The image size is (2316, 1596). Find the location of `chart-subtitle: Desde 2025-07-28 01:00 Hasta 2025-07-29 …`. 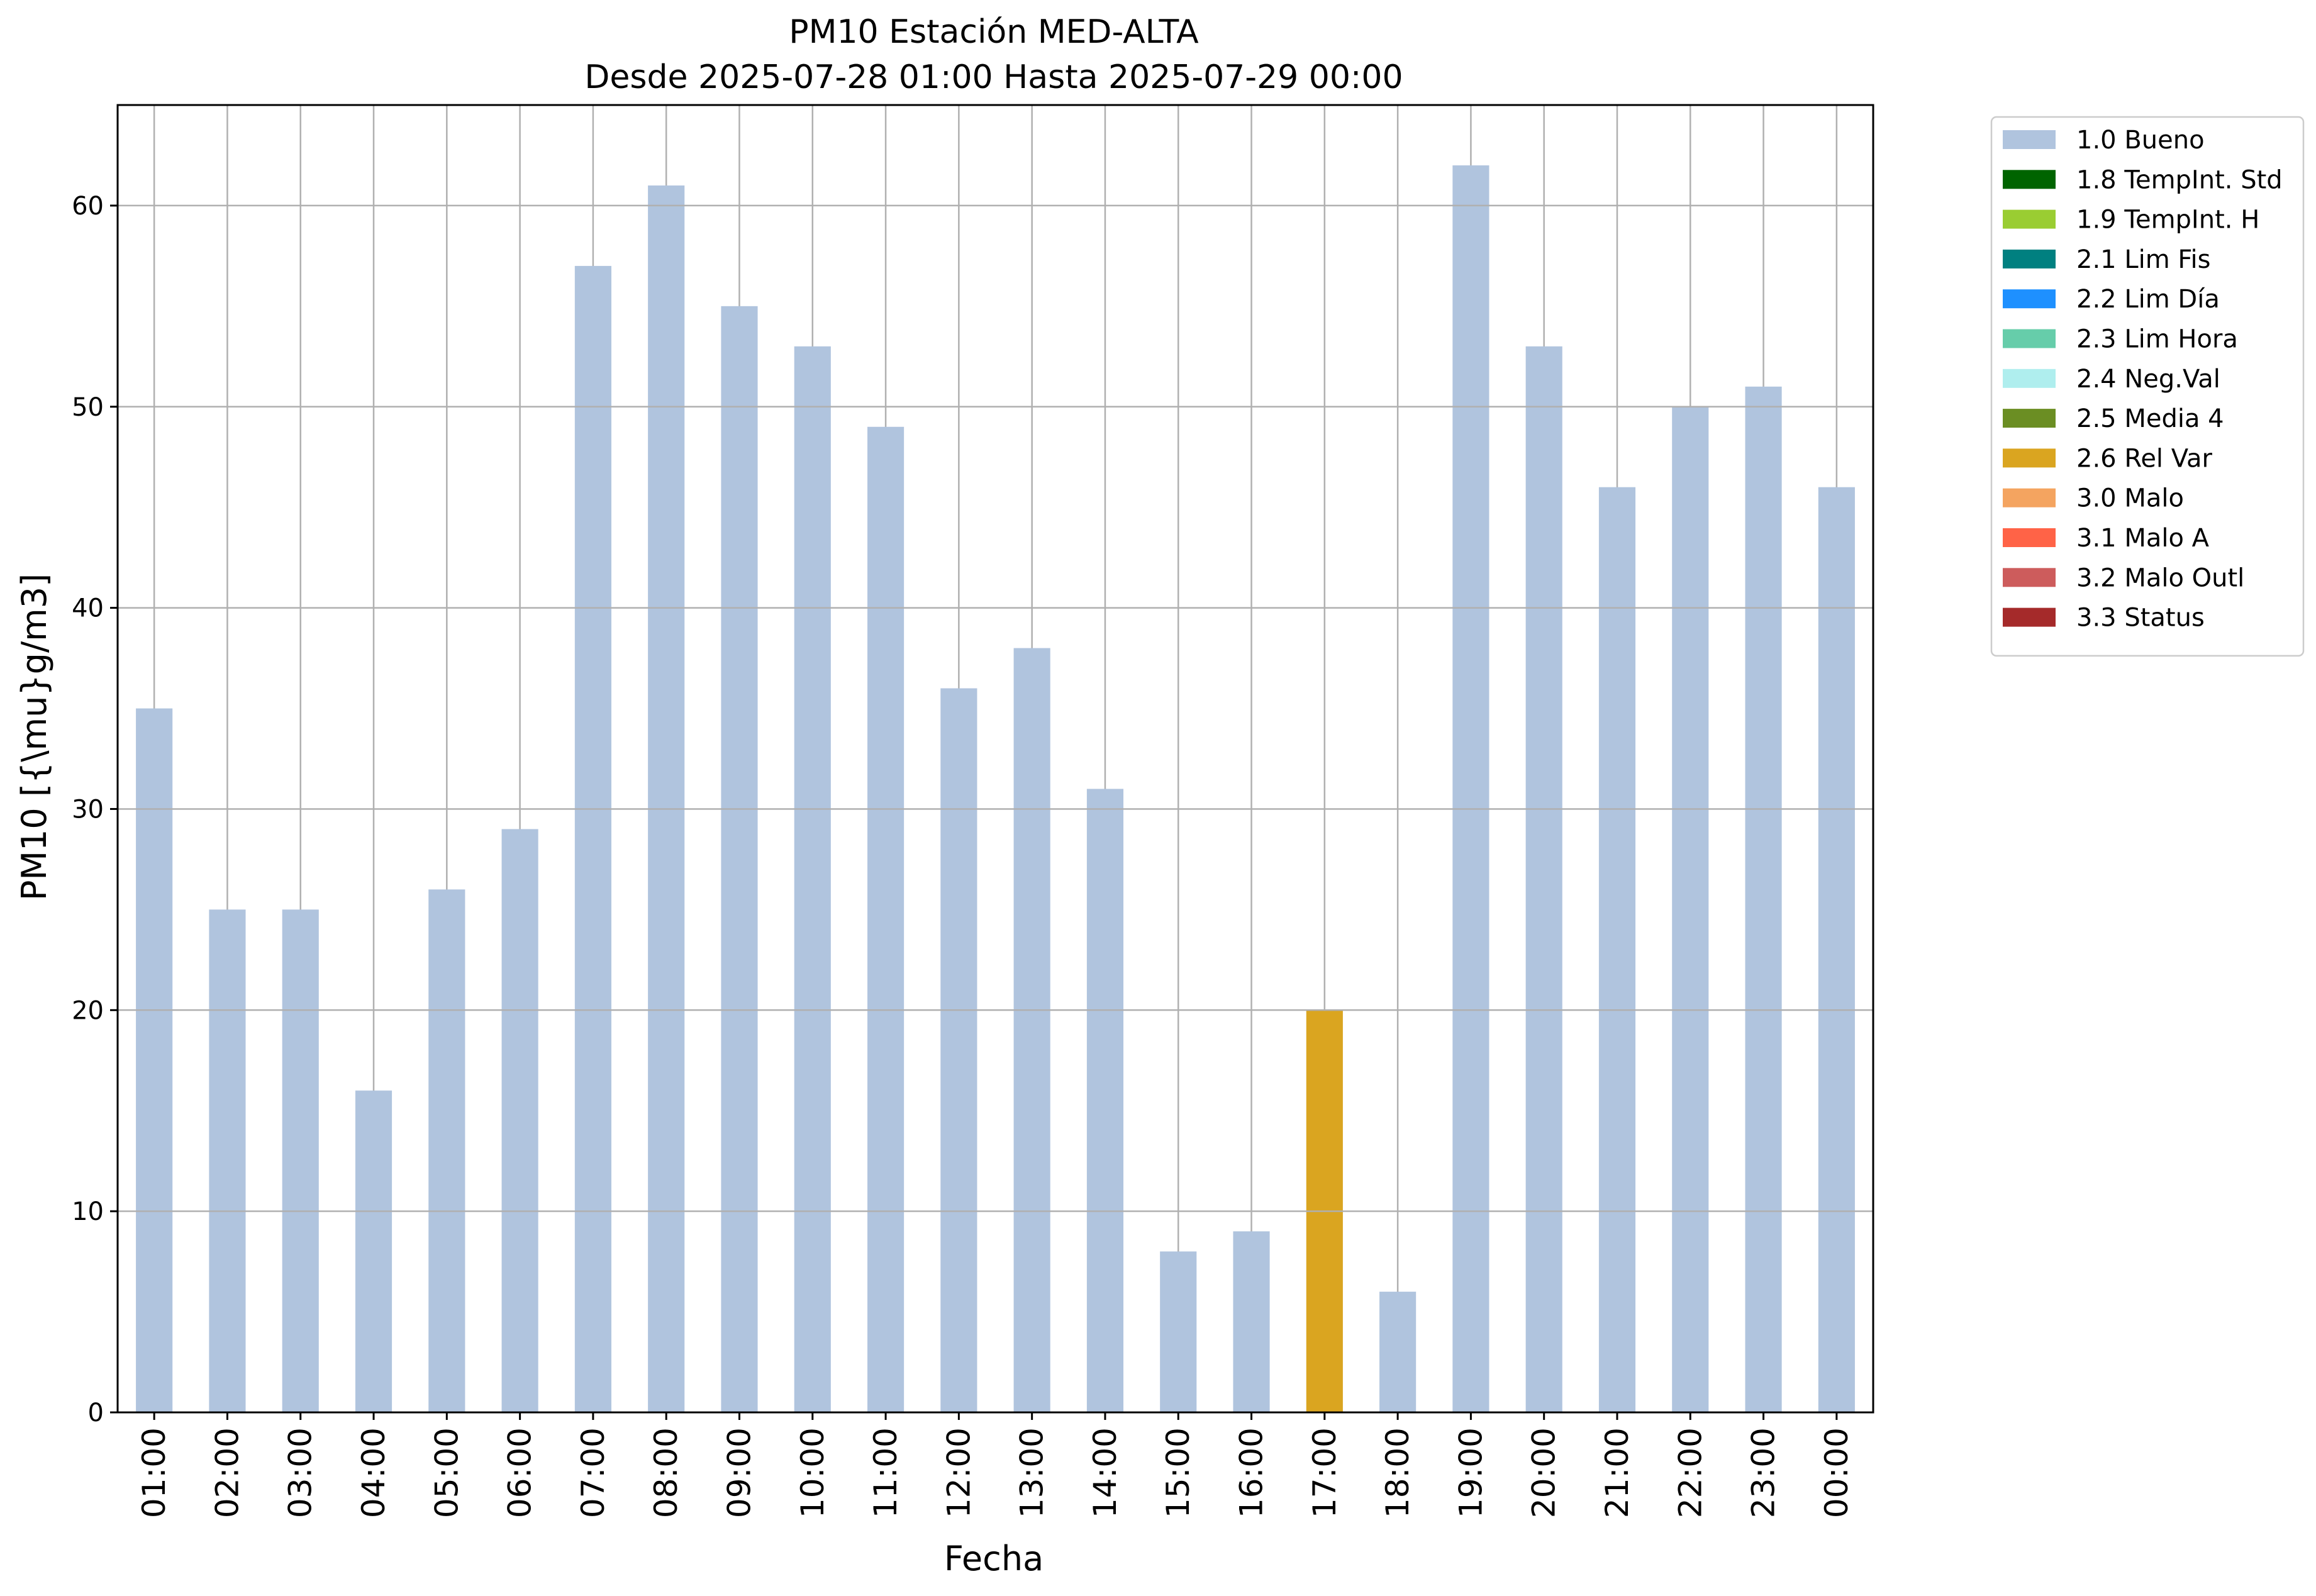

chart-subtitle: Desde 2025-07-28 01:00 Hasta 2025-07-29 … is located at coordinates (993, 77).